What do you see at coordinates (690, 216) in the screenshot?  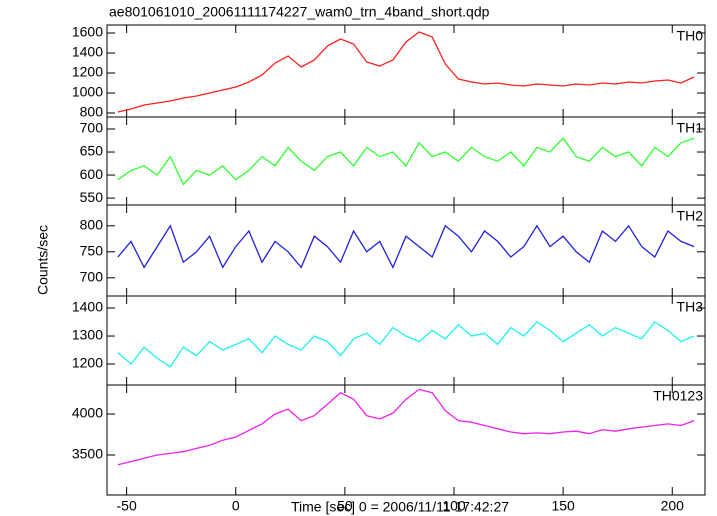 I see `panel-label: TH2` at bounding box center [690, 216].